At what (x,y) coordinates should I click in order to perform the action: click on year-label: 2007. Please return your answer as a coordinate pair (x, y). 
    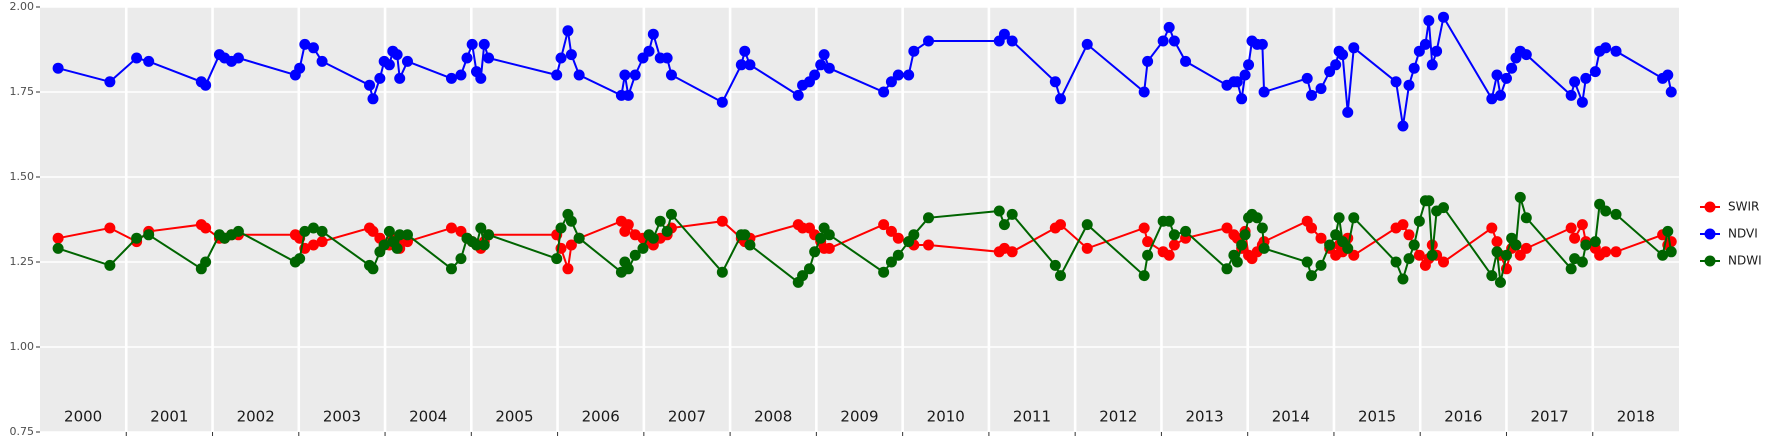
    Looking at the image, I should click on (687, 417).